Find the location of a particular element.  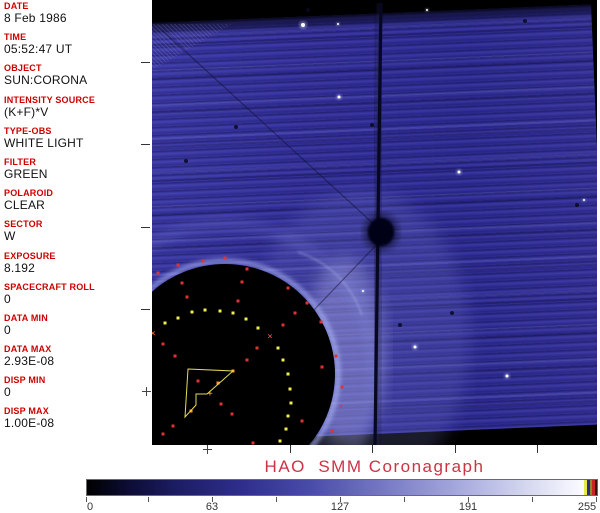

metadata-field: DISP MIN 0 is located at coordinates (77, 390).